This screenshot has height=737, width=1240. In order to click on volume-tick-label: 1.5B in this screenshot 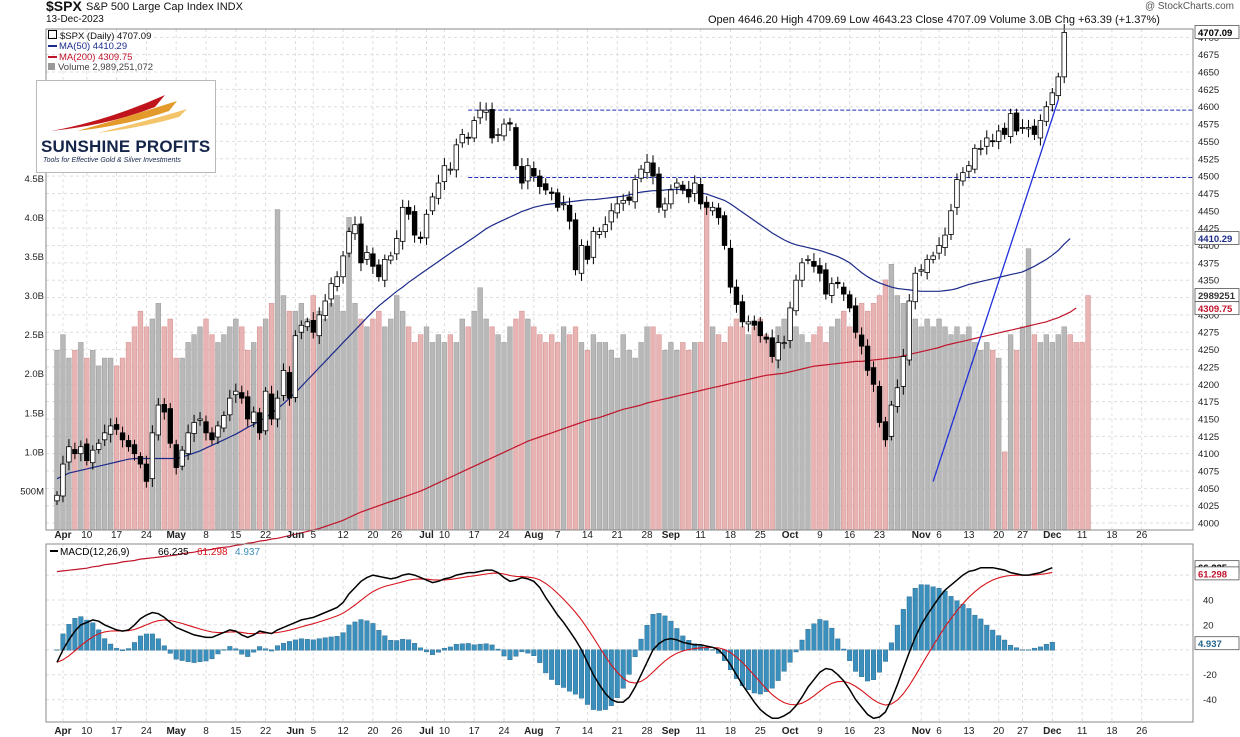, I will do `click(34, 413)`.